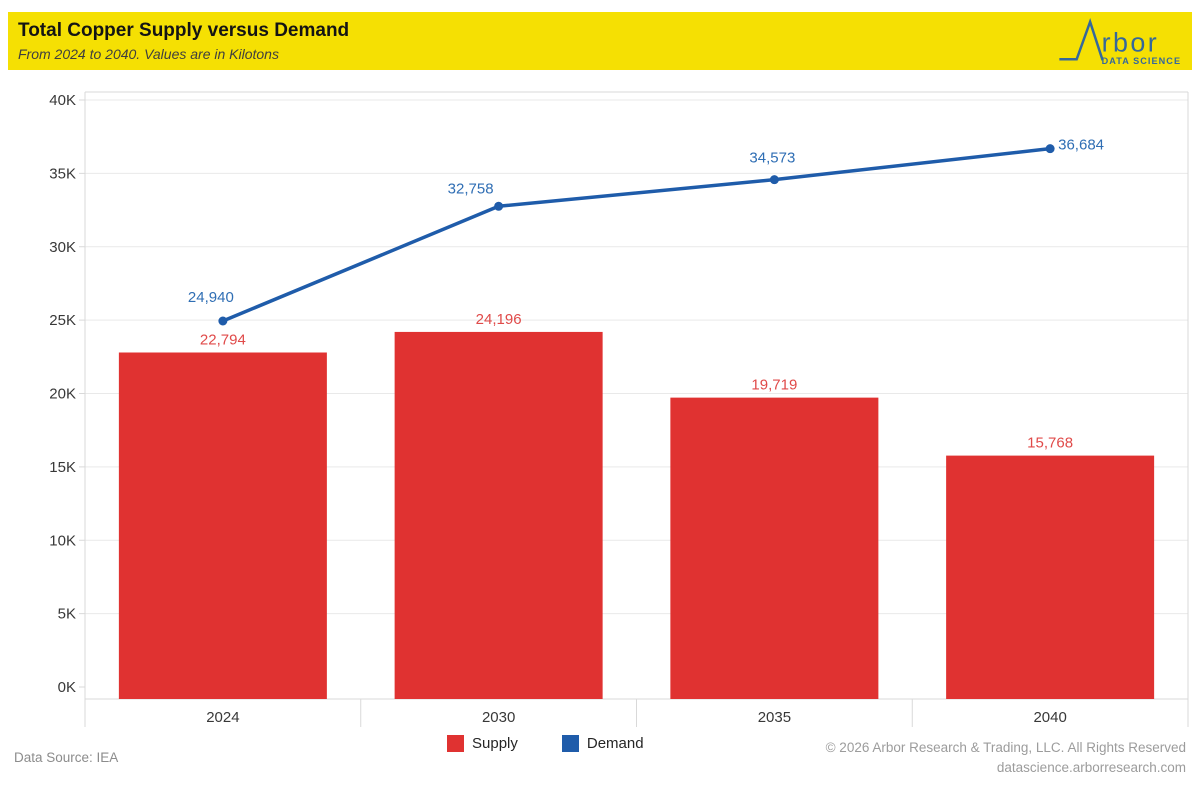 This screenshot has height=800, width=1200. What do you see at coordinates (774, 385) in the screenshot?
I see `supply-value-label: 19,719` at bounding box center [774, 385].